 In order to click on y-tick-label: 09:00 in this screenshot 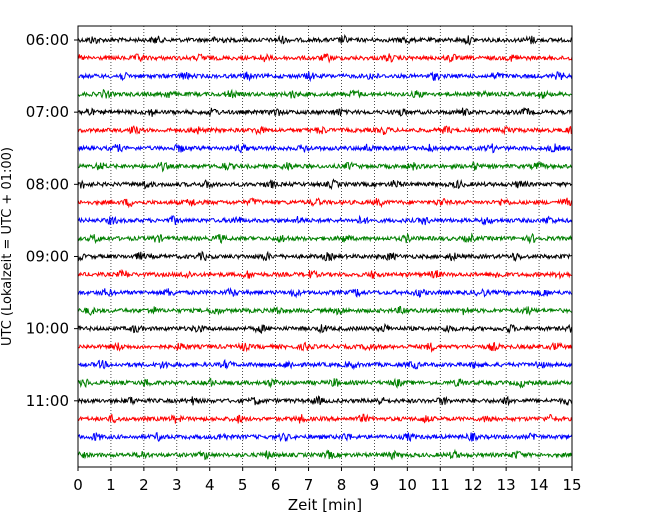, I will do `click(47, 256)`.